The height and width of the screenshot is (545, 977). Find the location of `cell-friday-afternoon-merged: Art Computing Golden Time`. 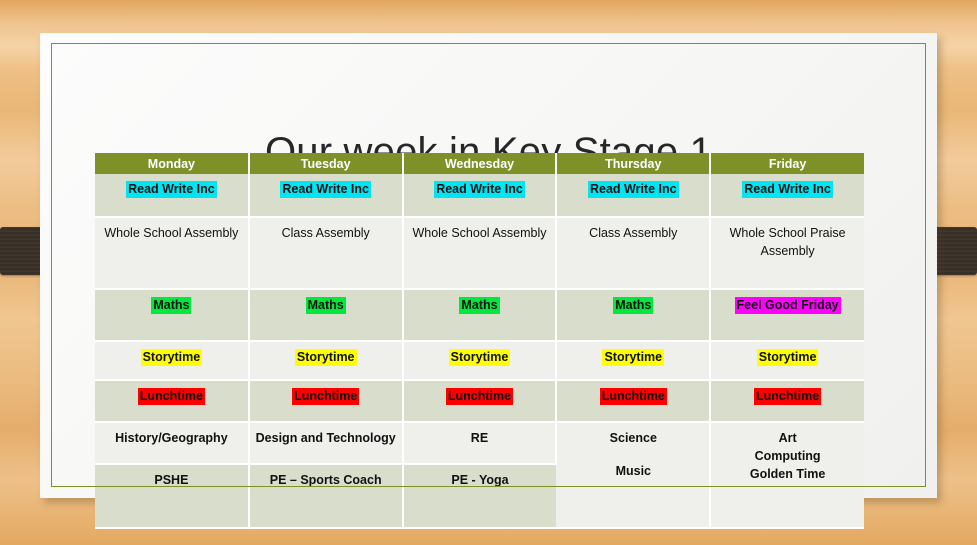

cell-friday-afternoon-merged: Art Computing Golden Time is located at coordinates (787, 475).